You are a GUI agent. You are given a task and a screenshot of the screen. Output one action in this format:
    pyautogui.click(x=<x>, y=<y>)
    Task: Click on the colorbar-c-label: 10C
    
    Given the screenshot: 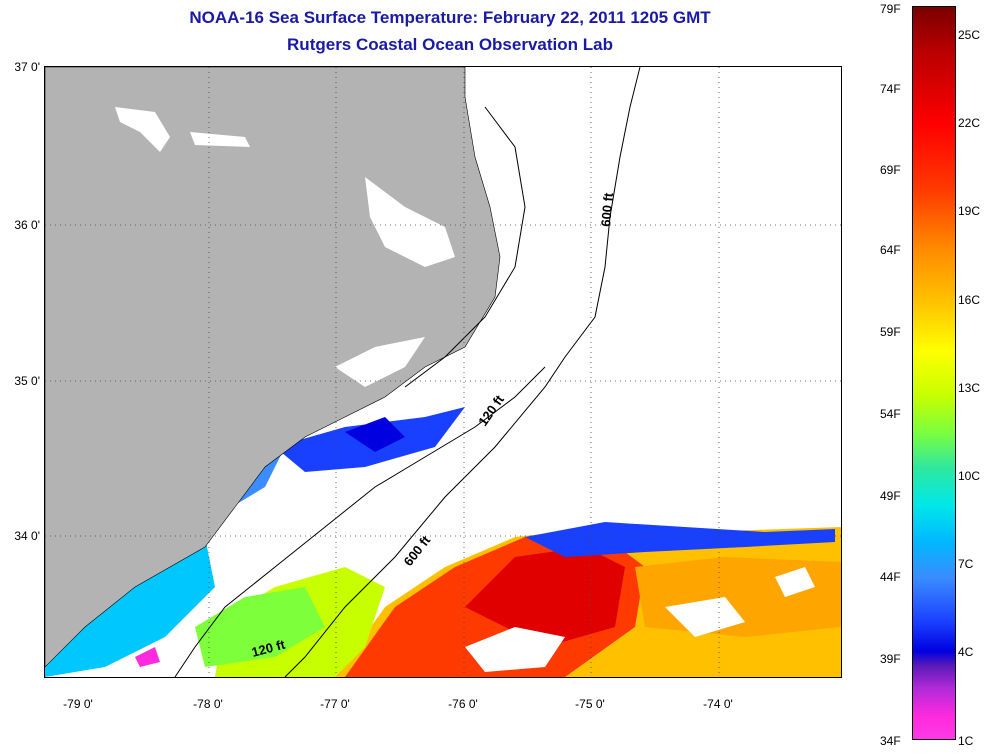 What is the action you would take?
    pyautogui.click(x=969, y=476)
    